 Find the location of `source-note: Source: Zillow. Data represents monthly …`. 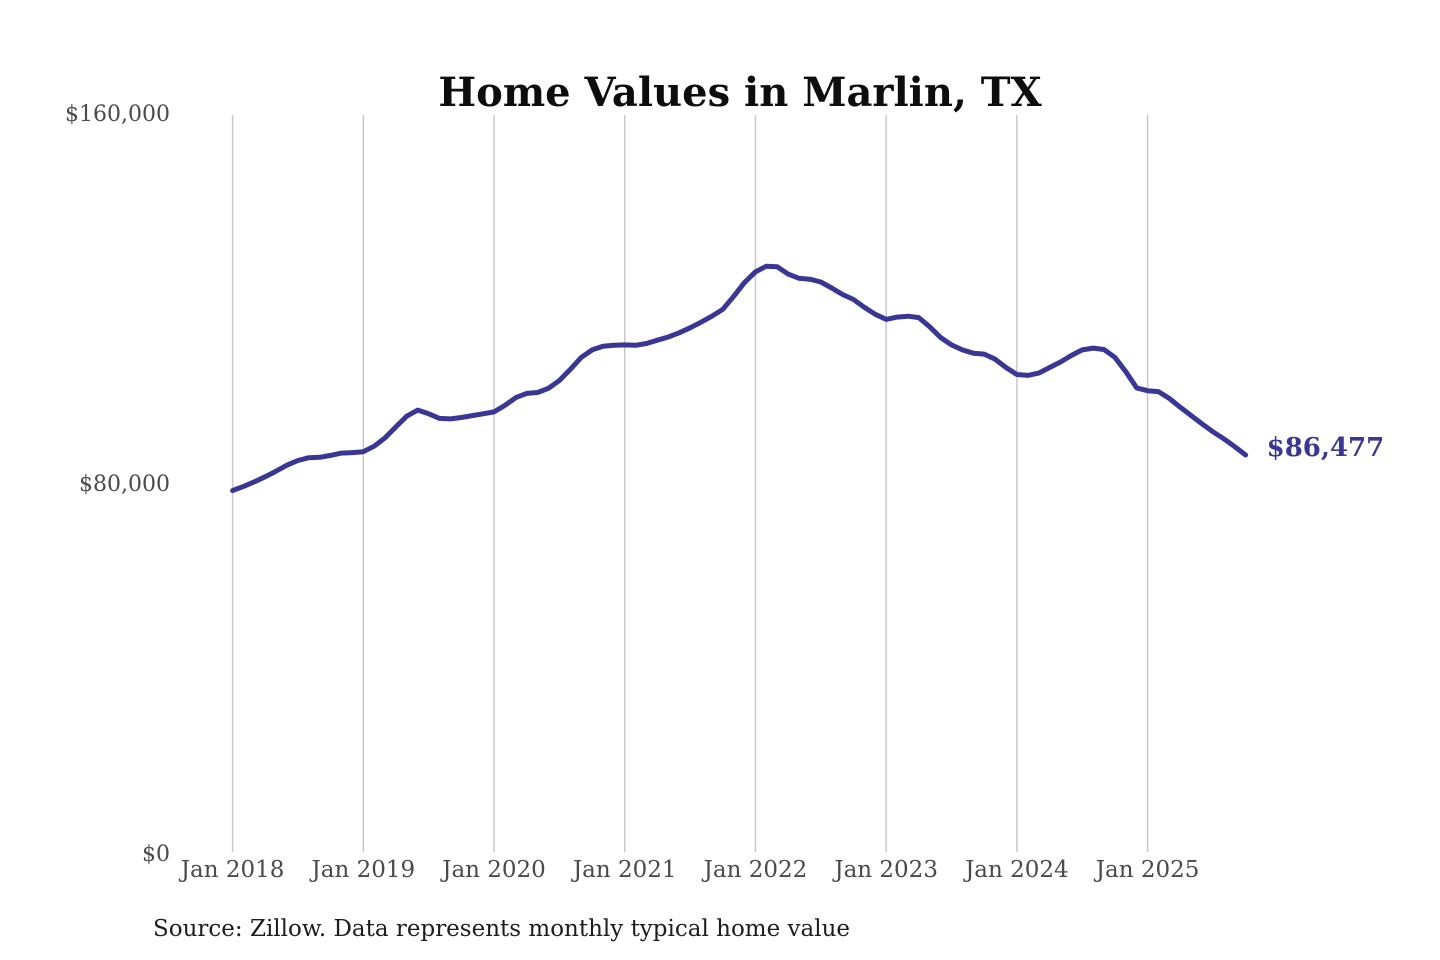

source-note: Source: Zillow. Data represents monthly … is located at coordinates (502, 929).